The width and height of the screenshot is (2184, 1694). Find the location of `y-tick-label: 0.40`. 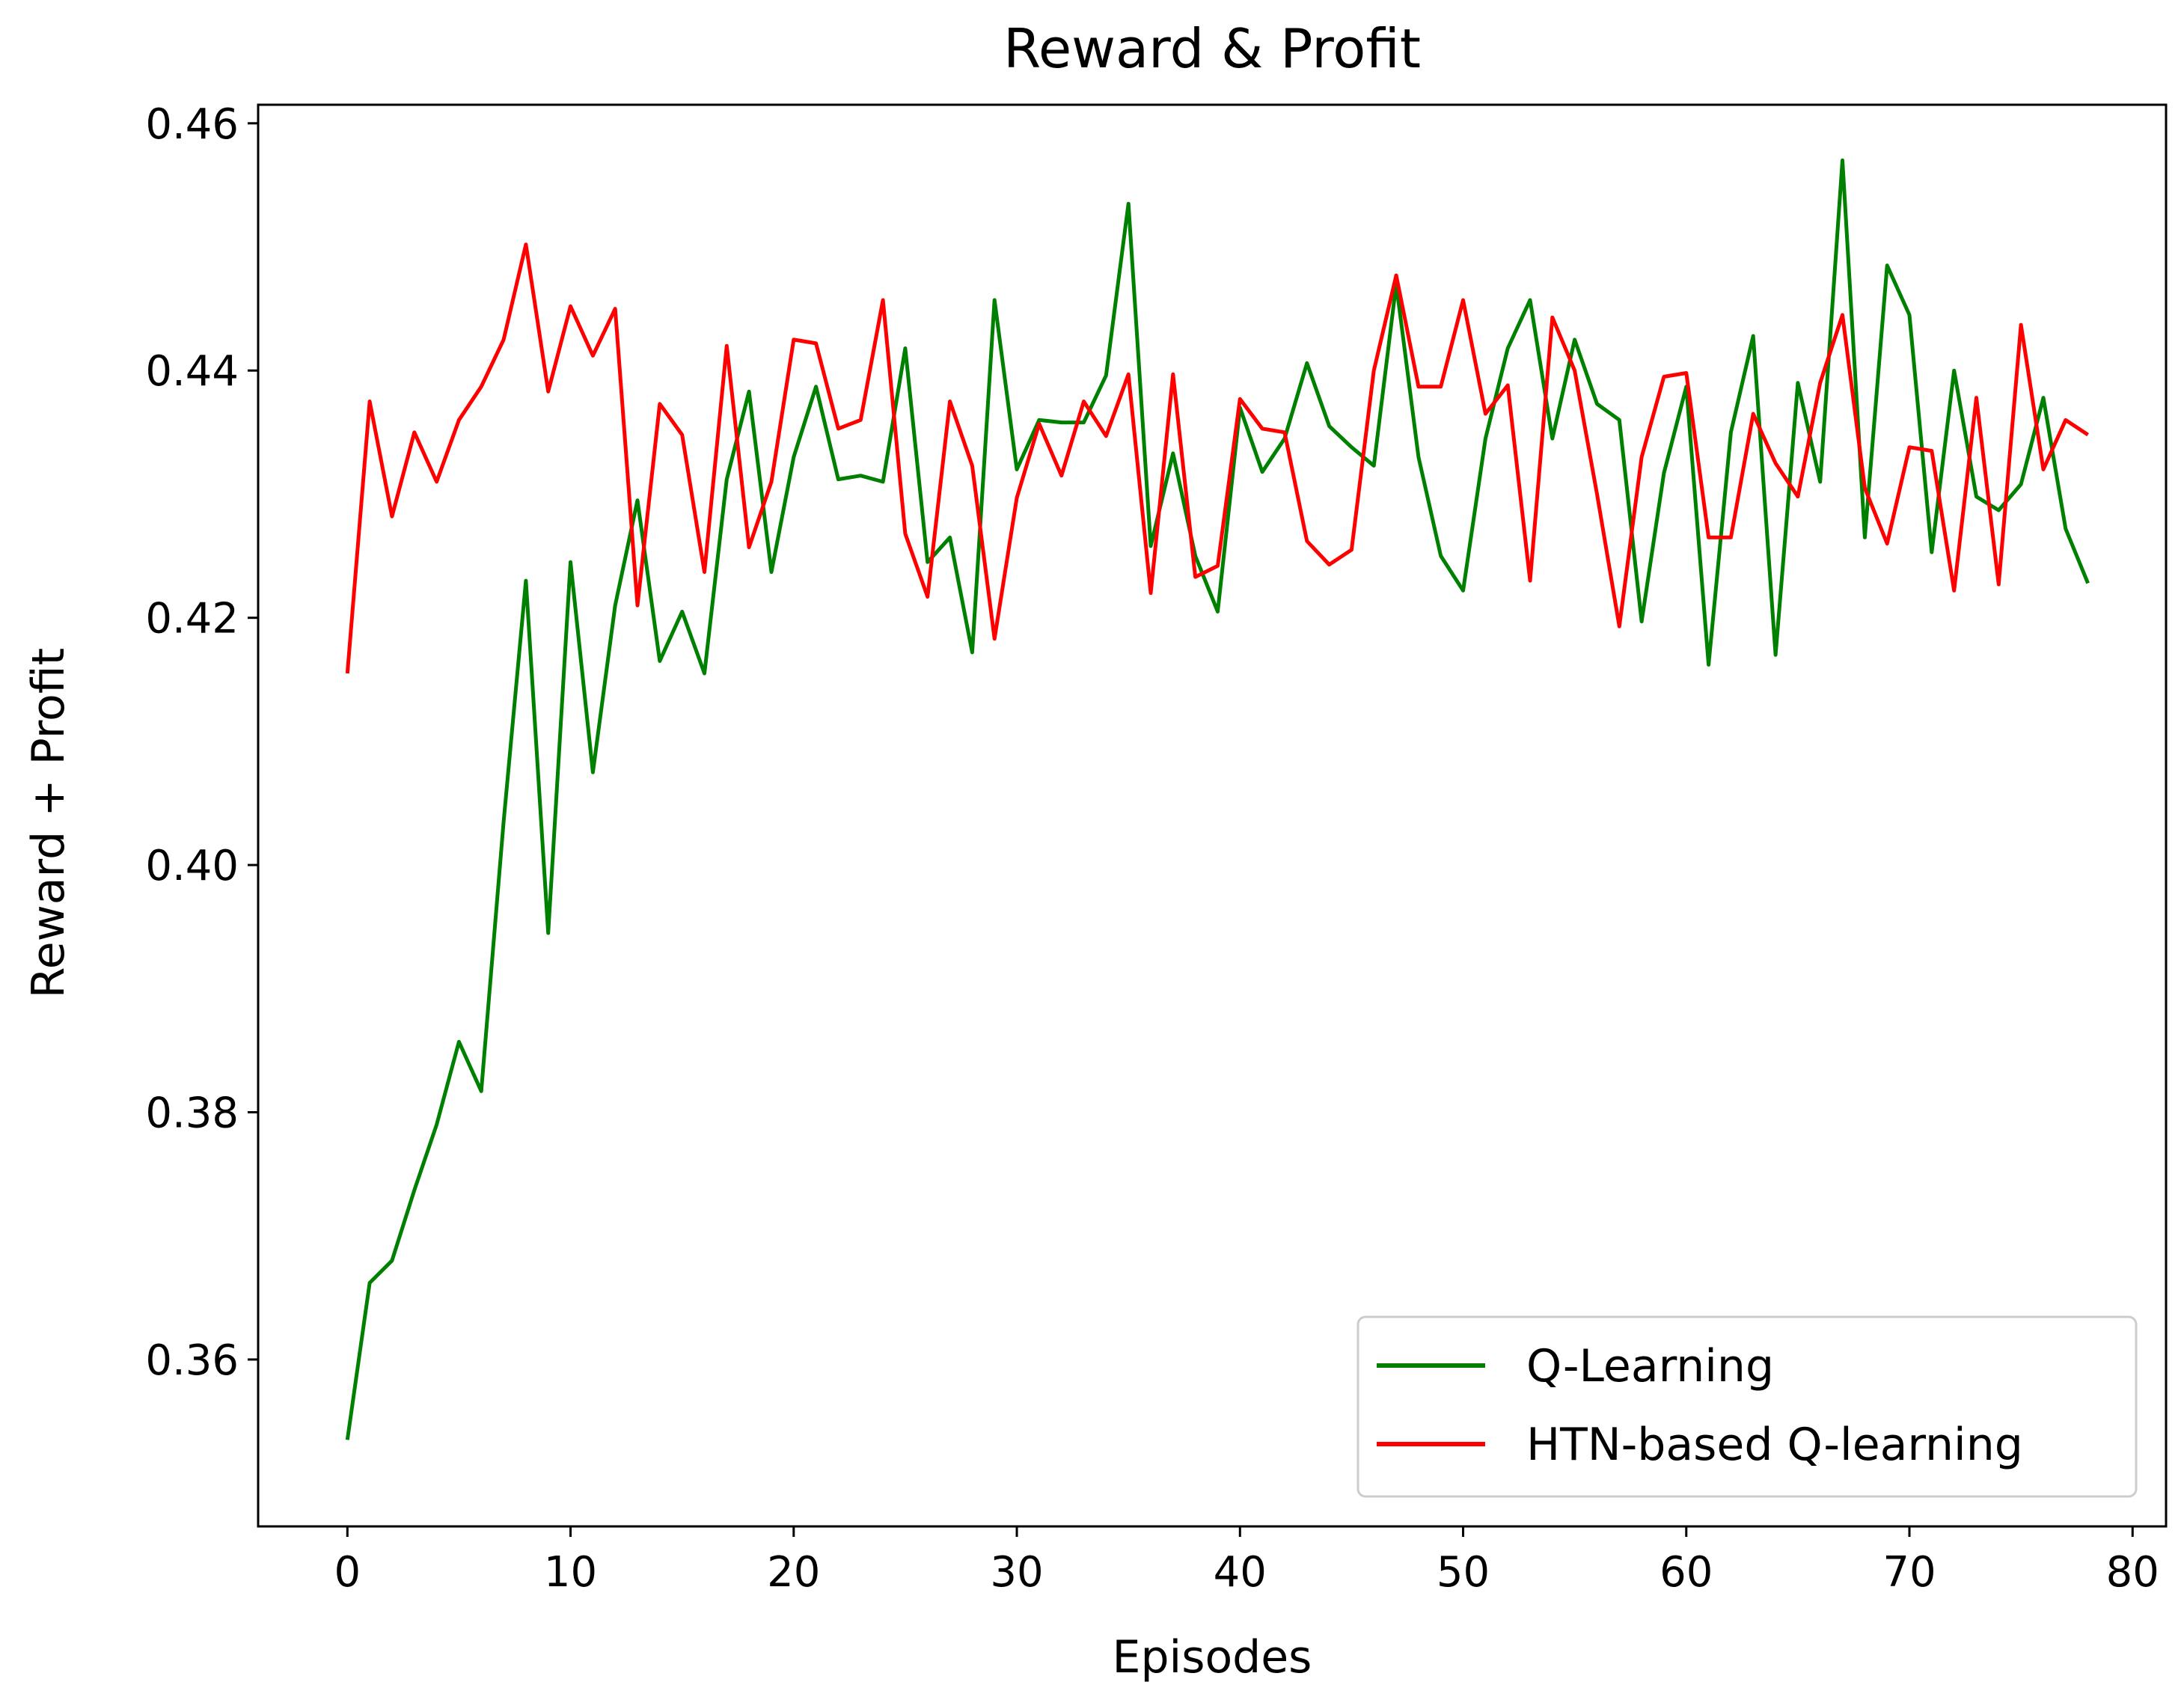

y-tick-label: 0.40 is located at coordinates (192, 866).